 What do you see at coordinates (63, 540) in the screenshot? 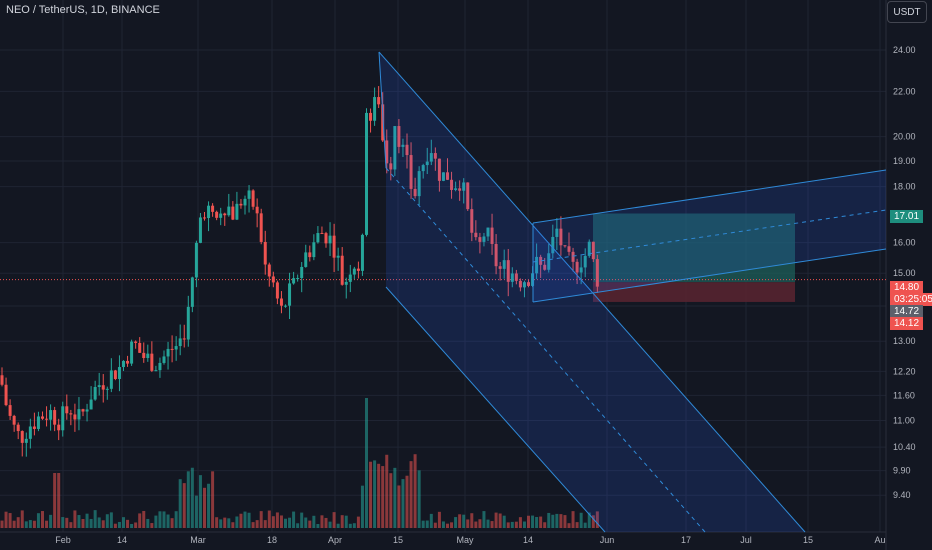
I see `time-tick-label: Feb` at bounding box center [63, 540].